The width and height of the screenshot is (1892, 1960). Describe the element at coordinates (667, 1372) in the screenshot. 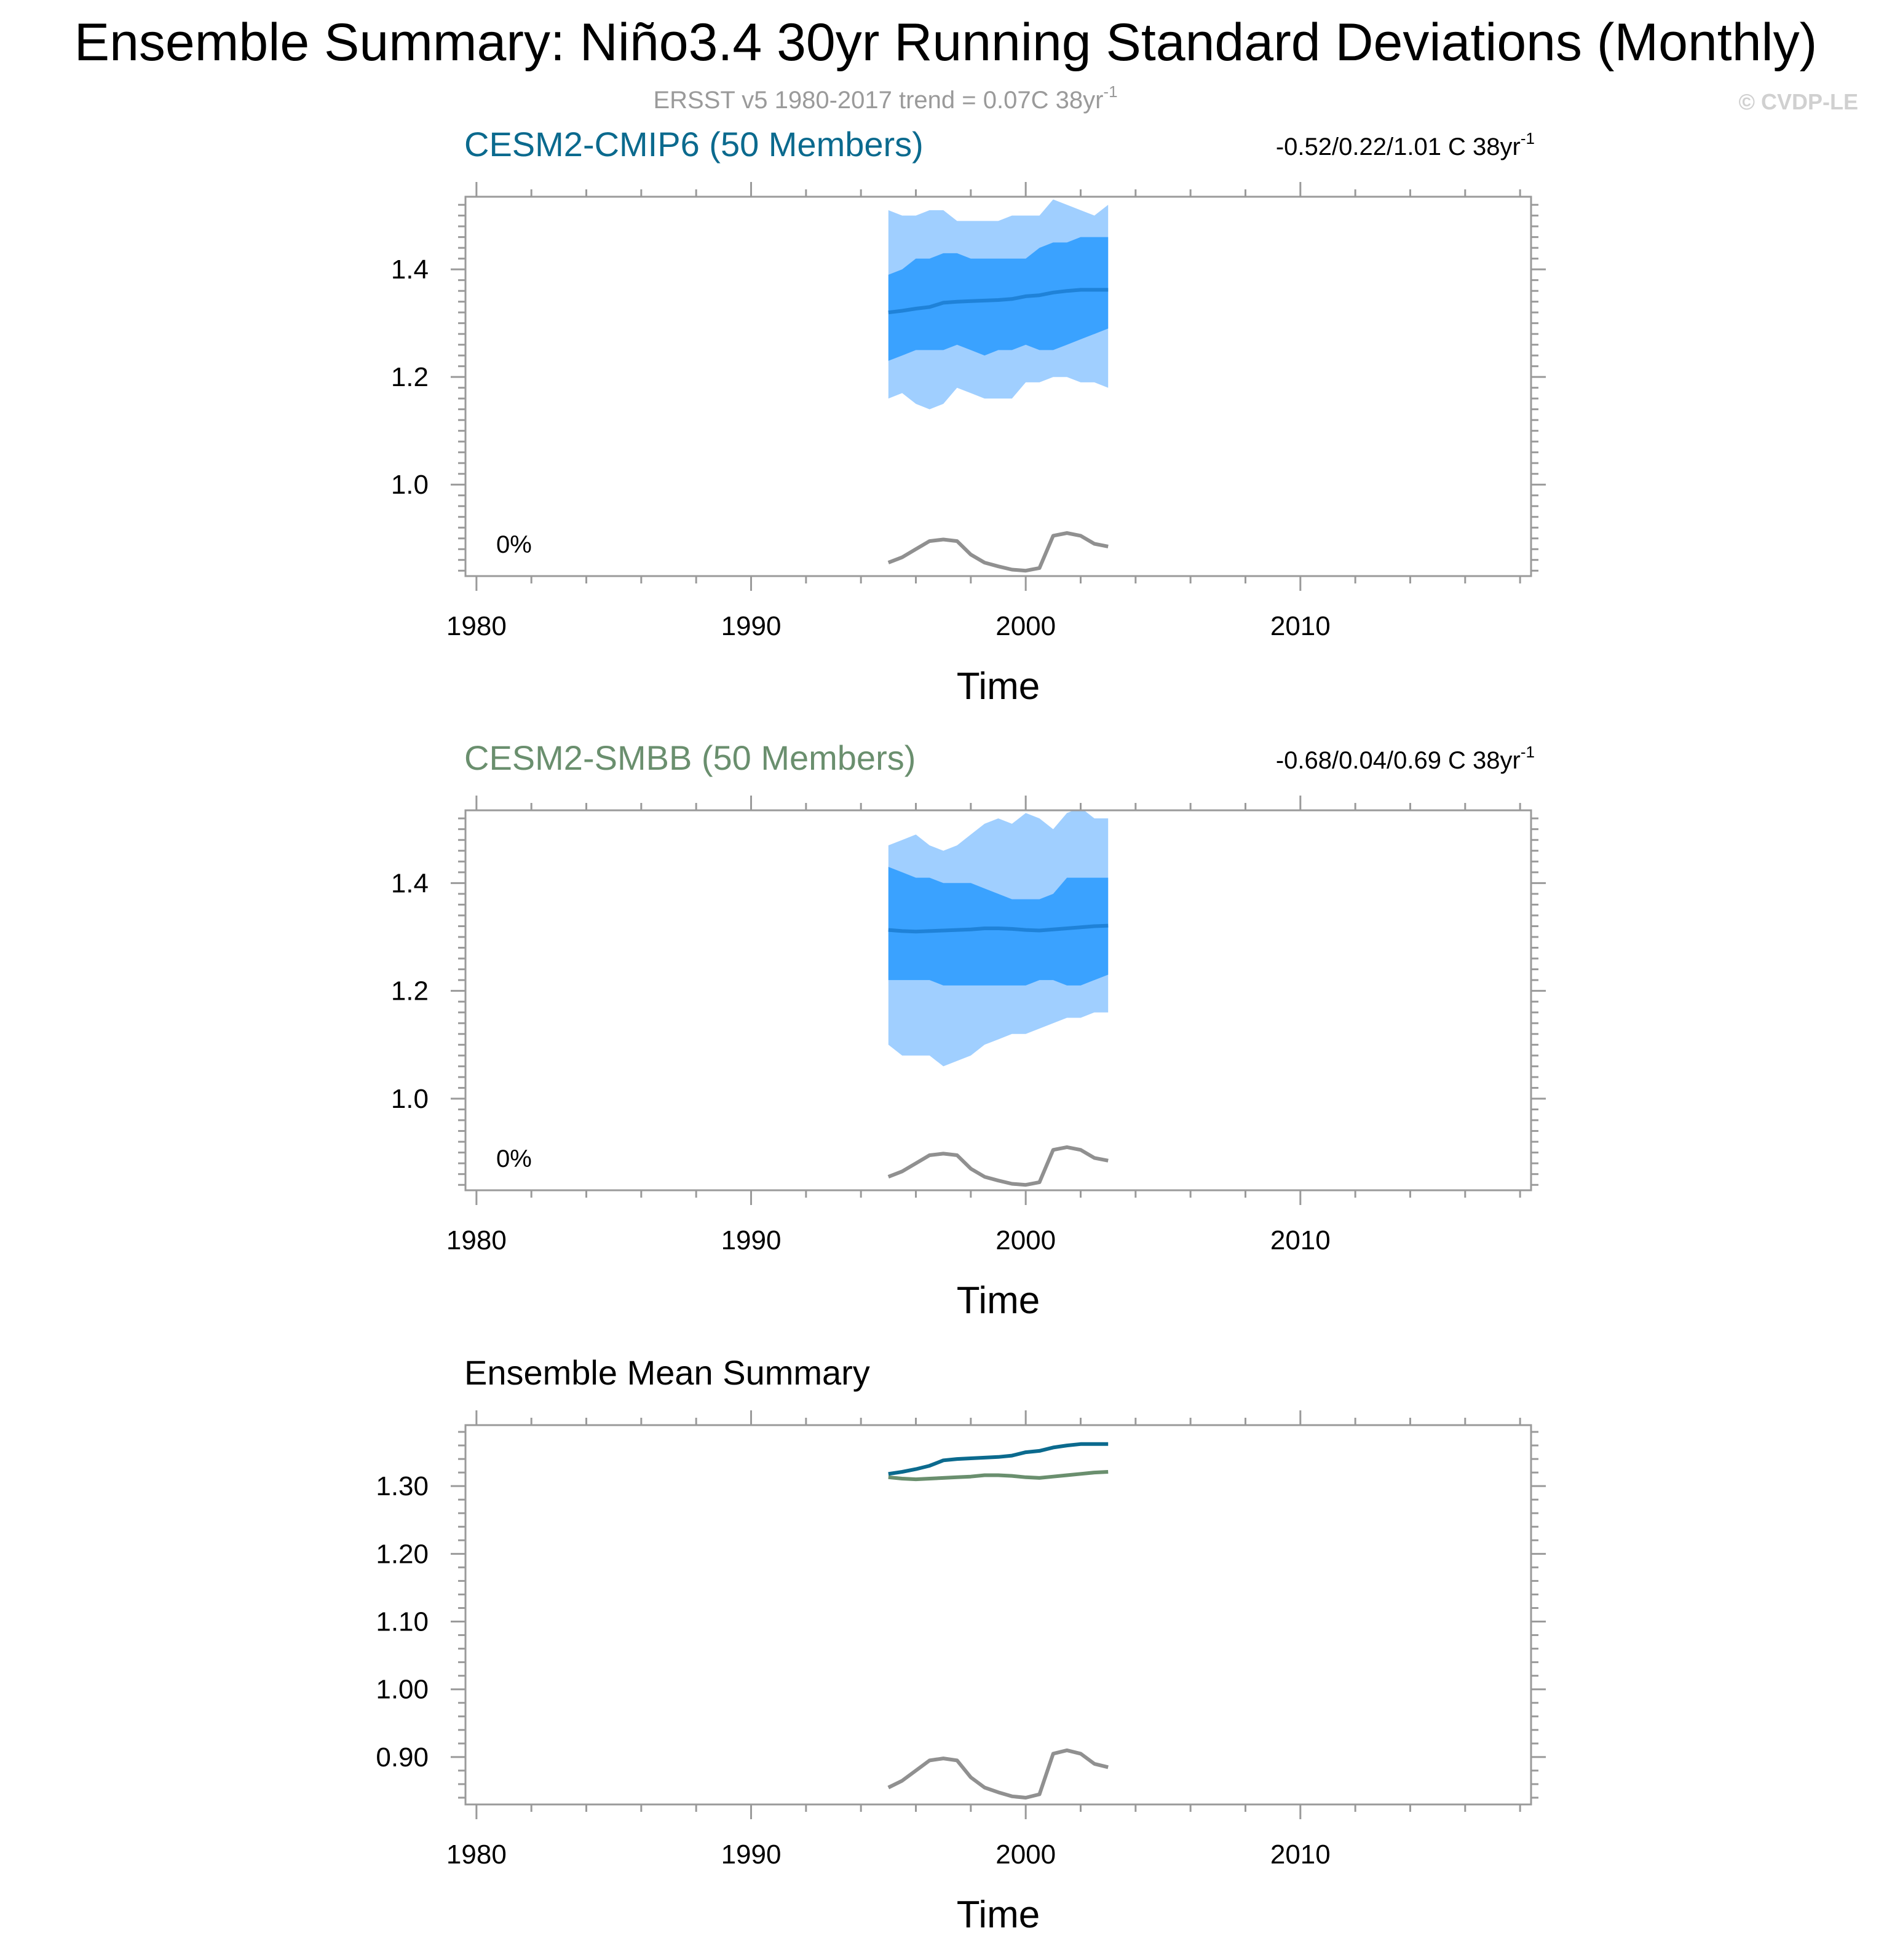

I see `panel-title: Ensemble Mean Summary` at that location.